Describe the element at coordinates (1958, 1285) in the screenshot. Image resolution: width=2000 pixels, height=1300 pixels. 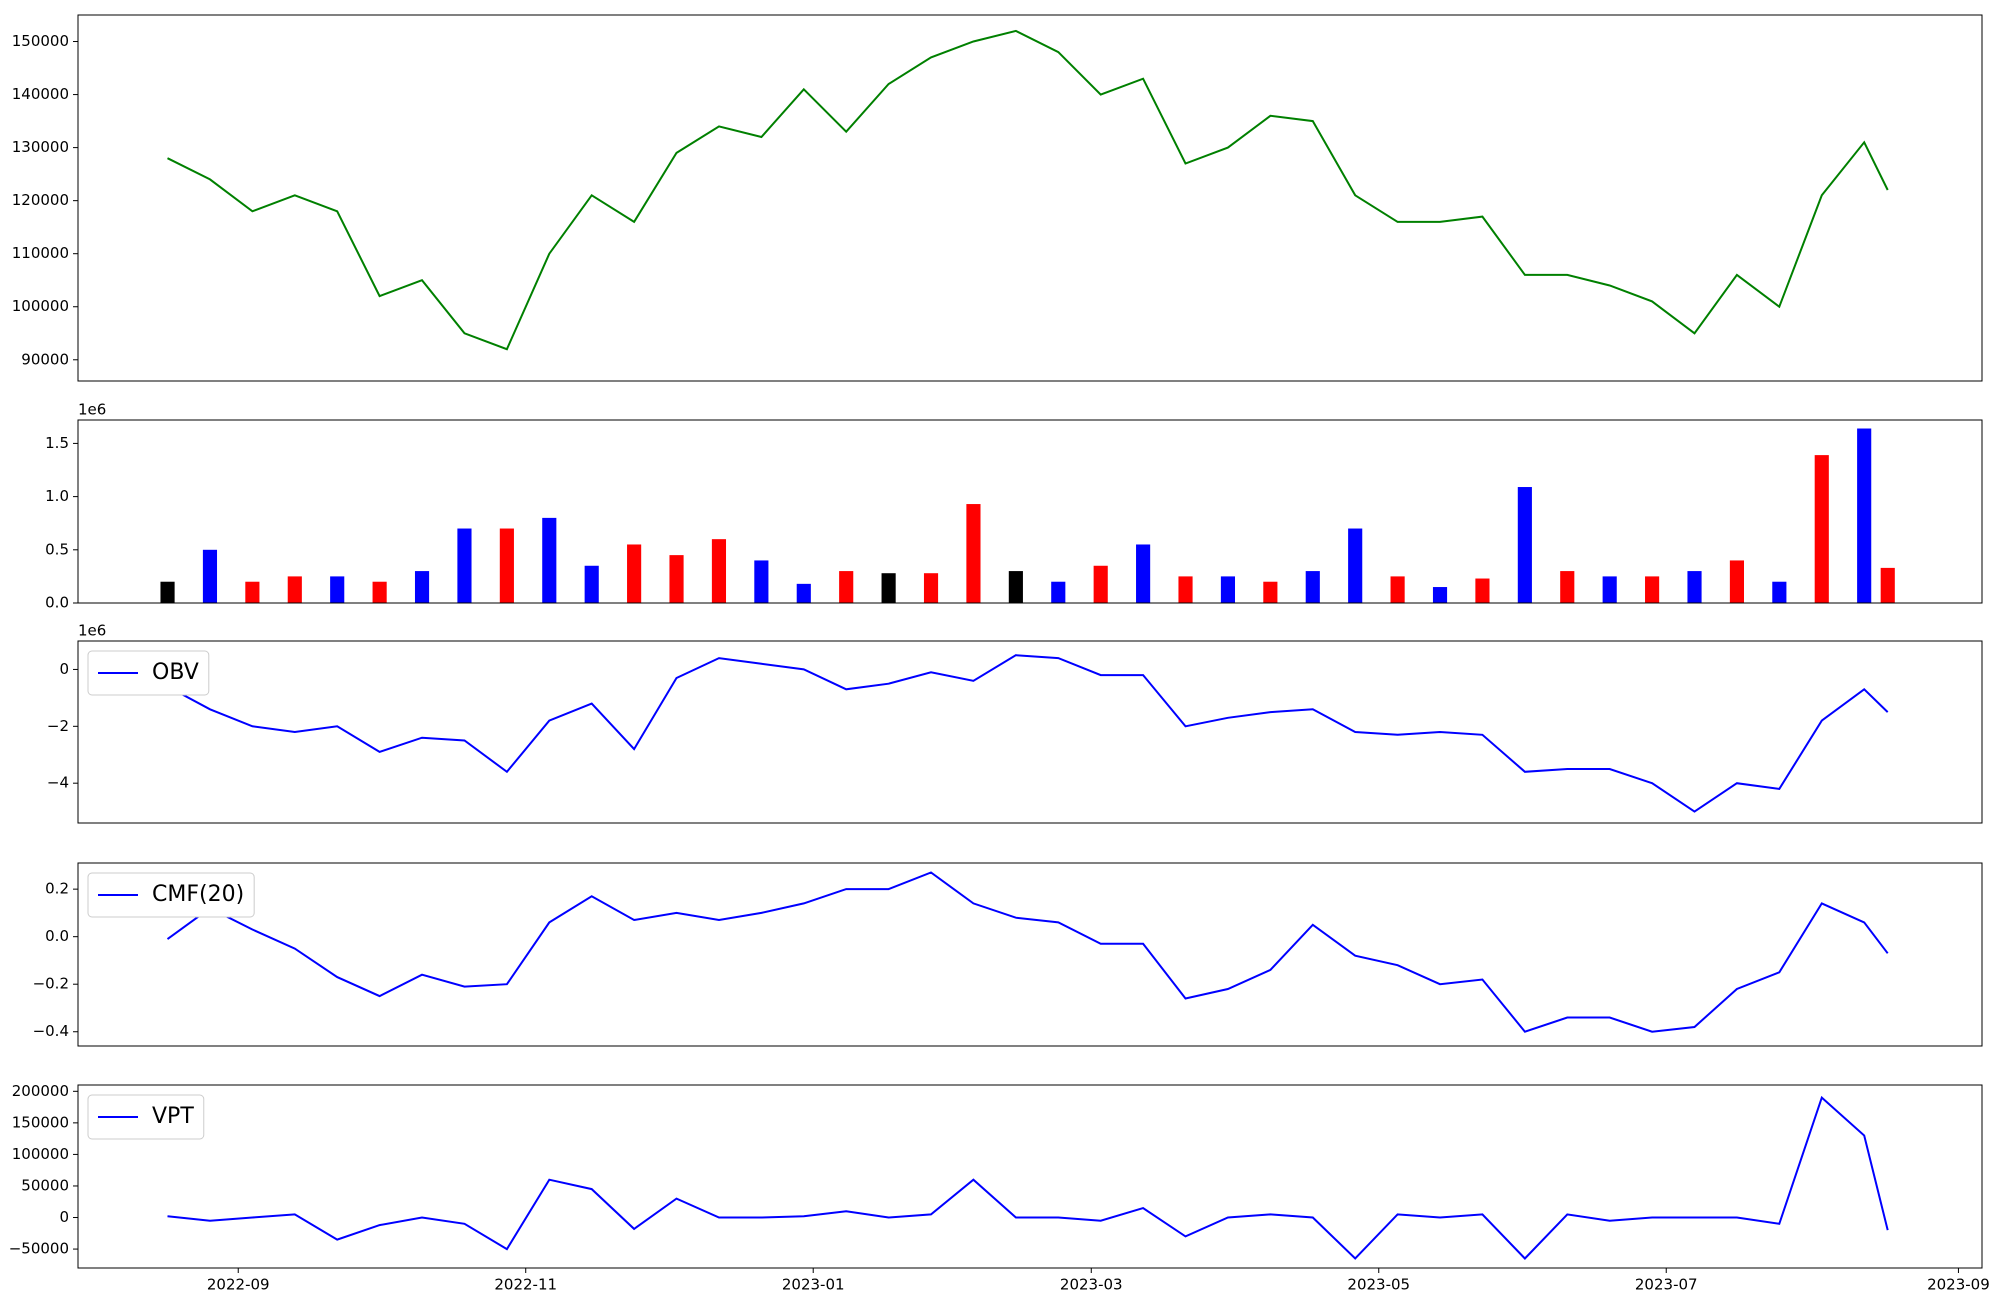
I see `x-tick-label: 2023-09` at that location.